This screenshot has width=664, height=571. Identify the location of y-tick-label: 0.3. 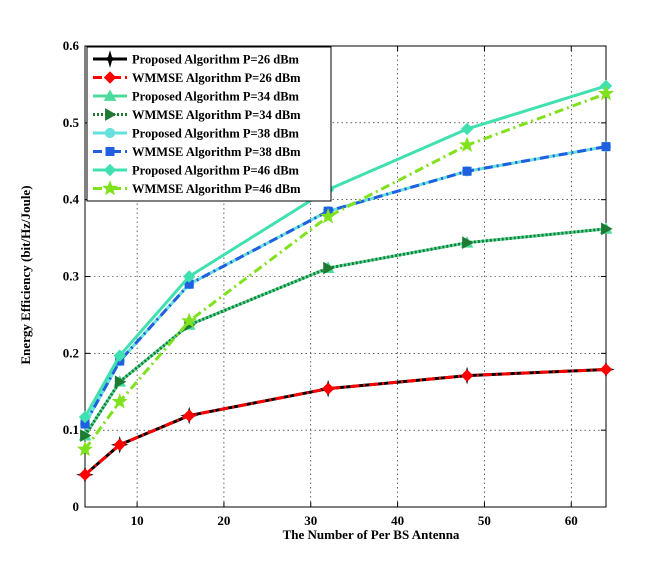
(71, 276).